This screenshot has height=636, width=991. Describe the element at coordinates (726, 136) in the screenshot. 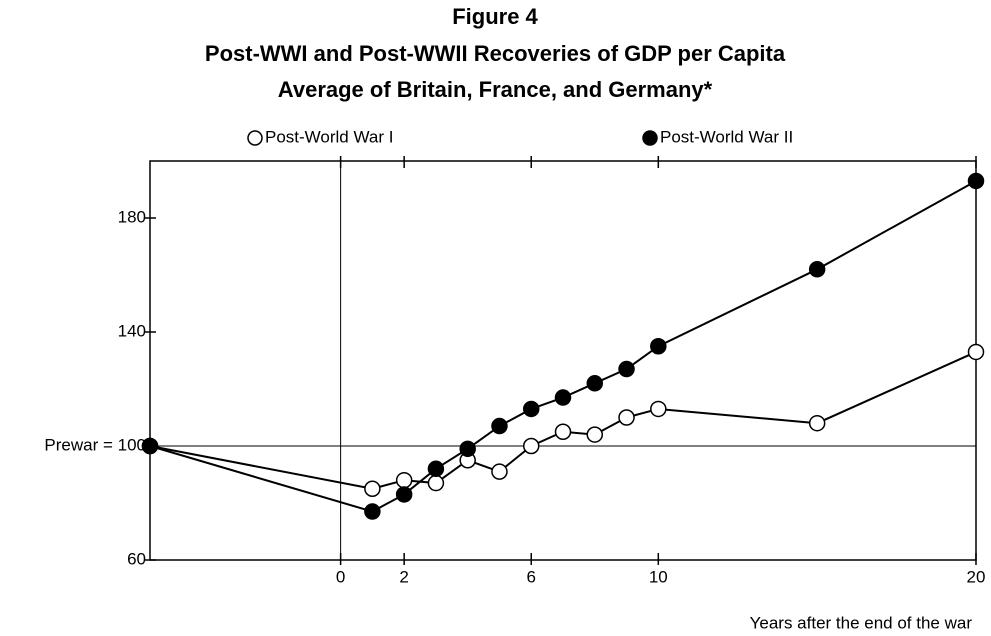

I see `legend-label: Post-World War II` at that location.